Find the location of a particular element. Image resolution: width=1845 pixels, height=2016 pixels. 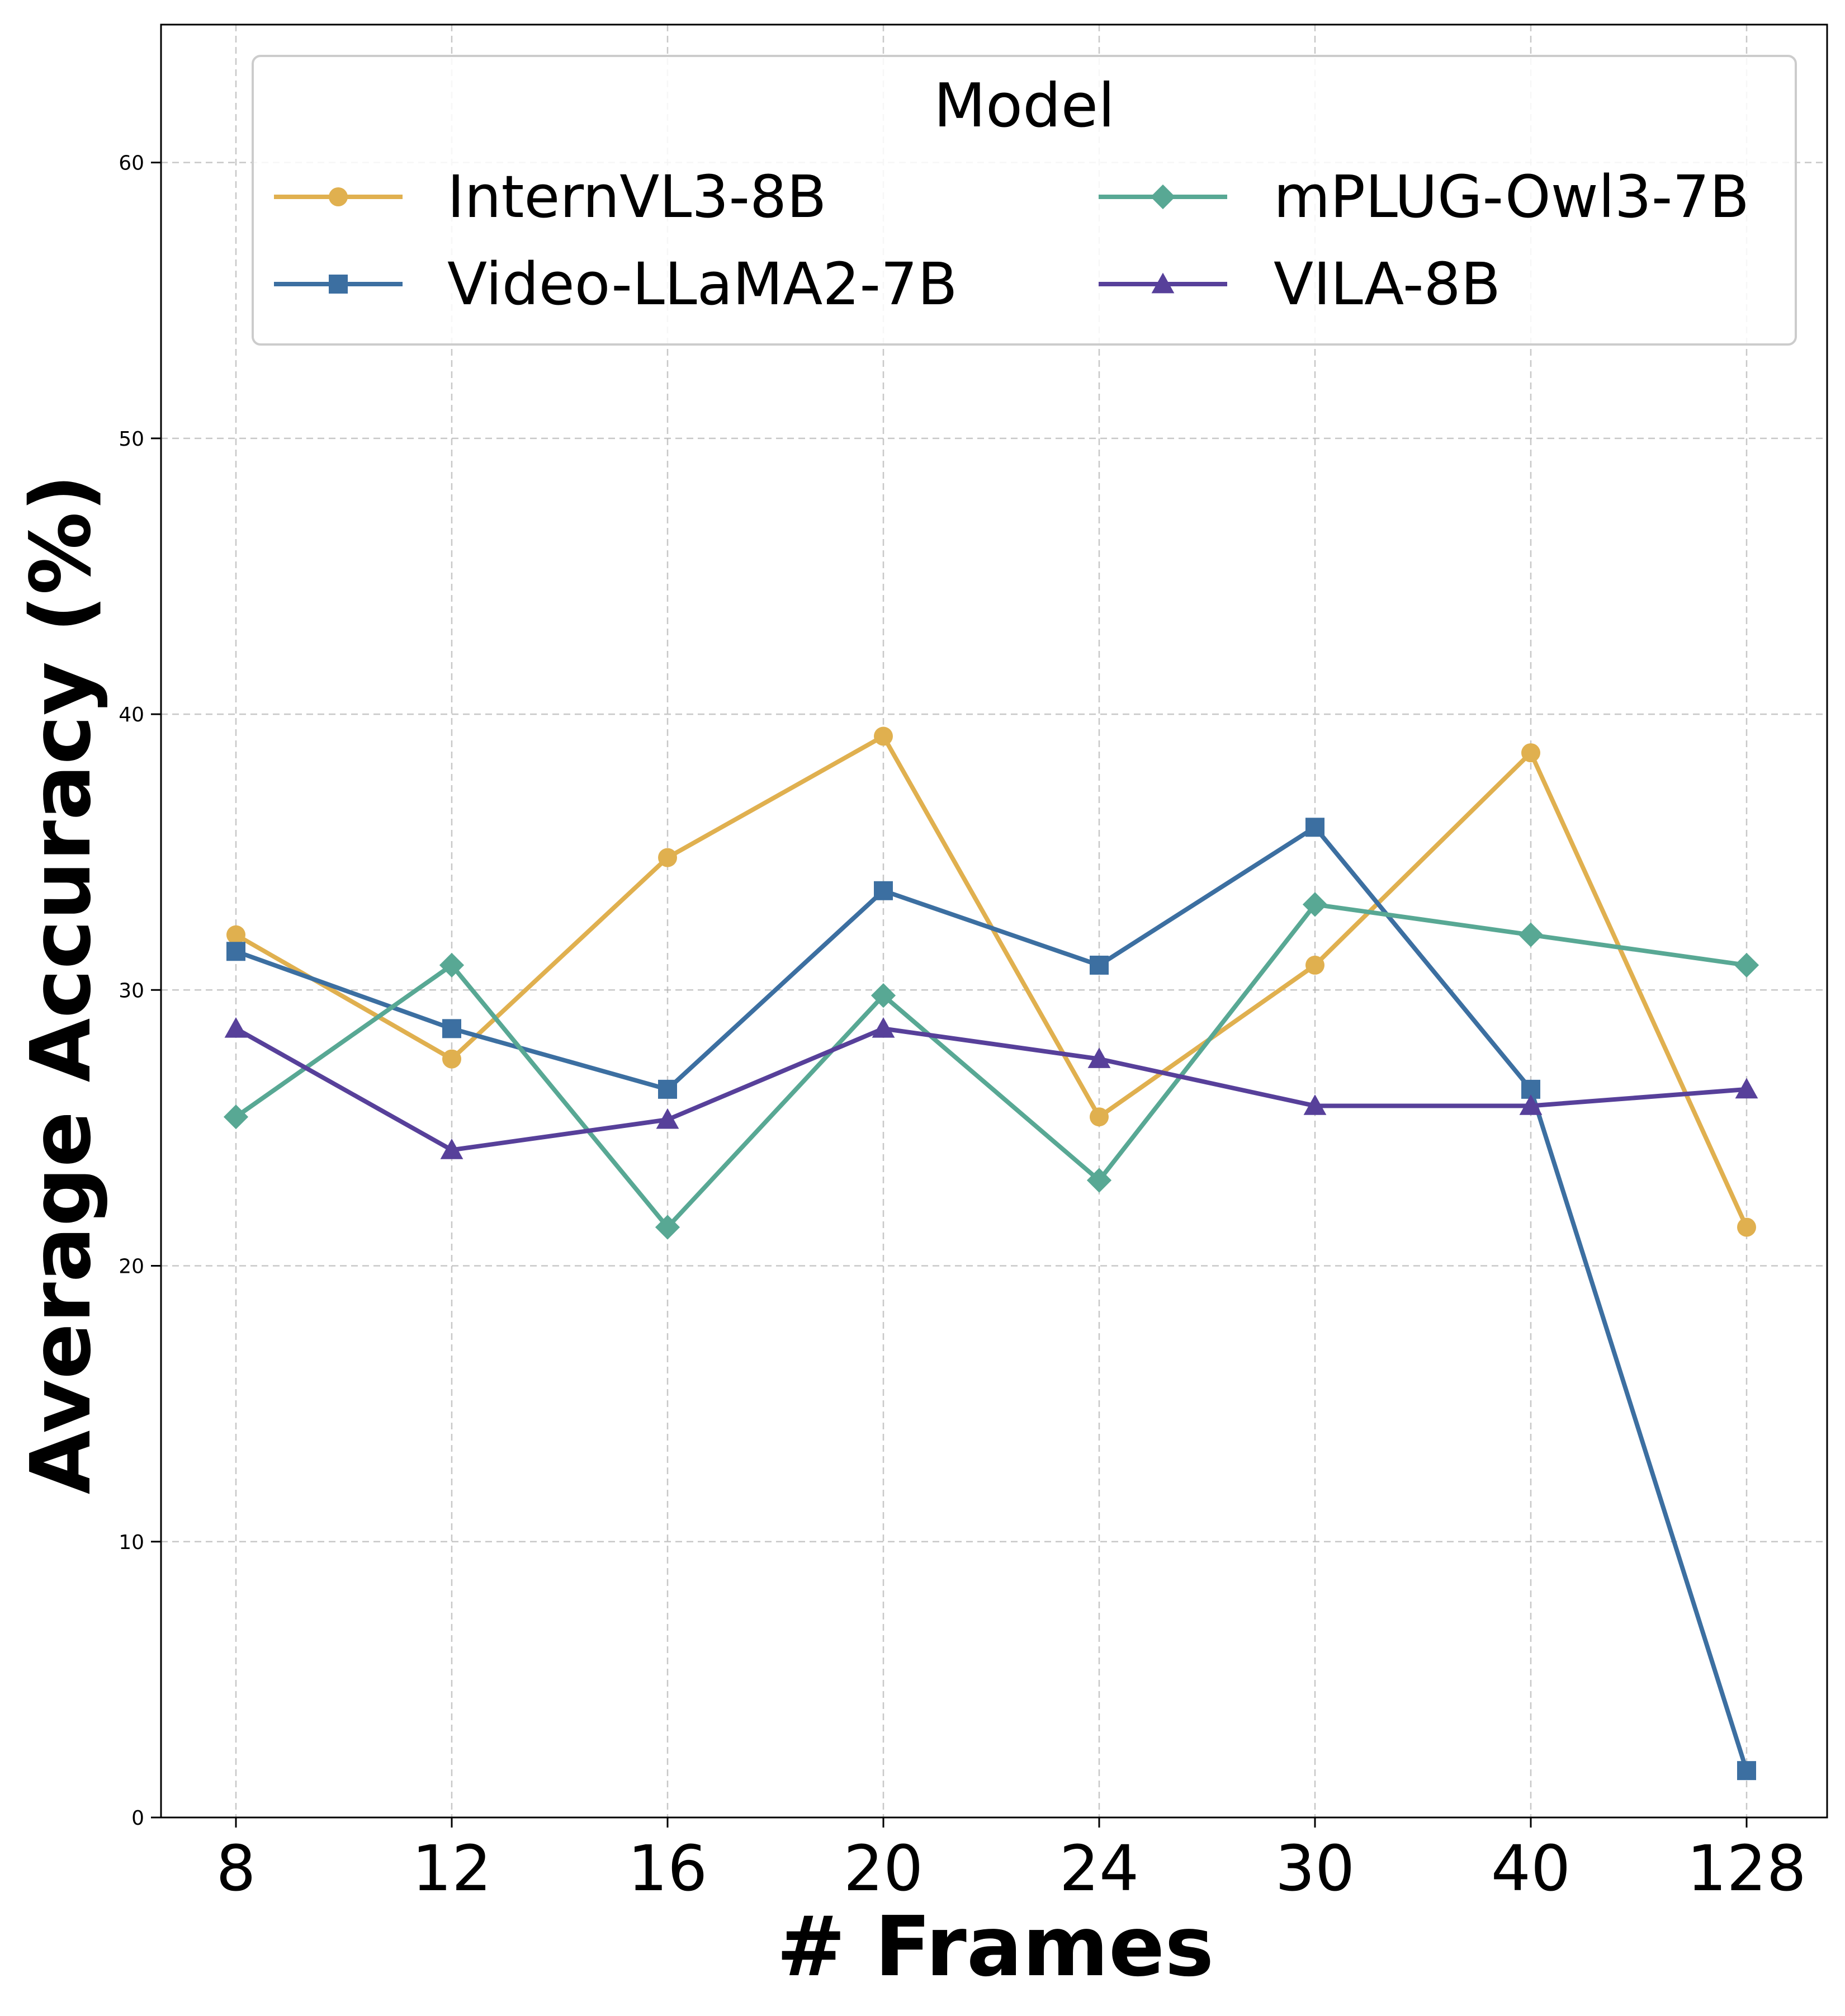

series-line-mplug-owl3-7b is located at coordinates (991, 1066).